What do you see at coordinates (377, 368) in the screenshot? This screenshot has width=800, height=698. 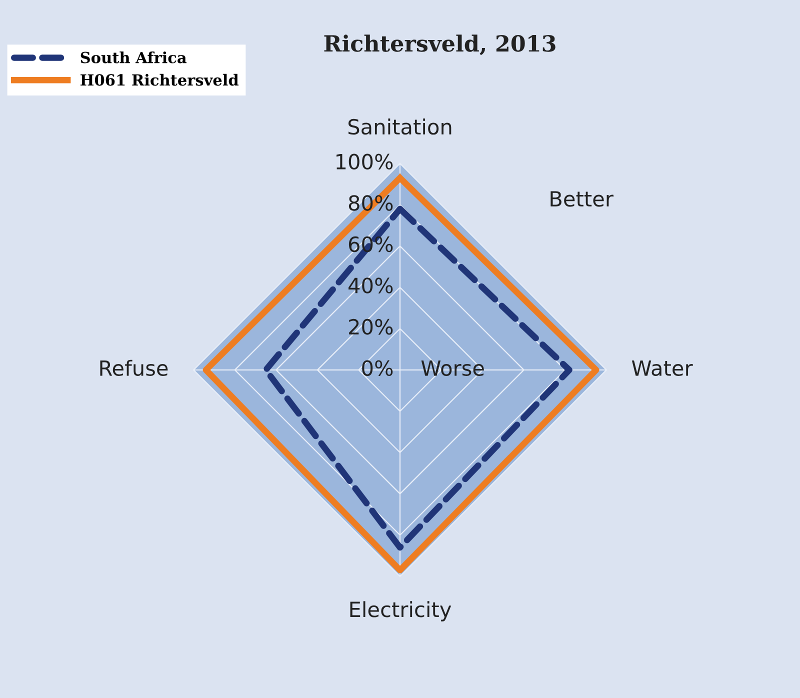 I see `y-tick-label: 0%` at bounding box center [377, 368].